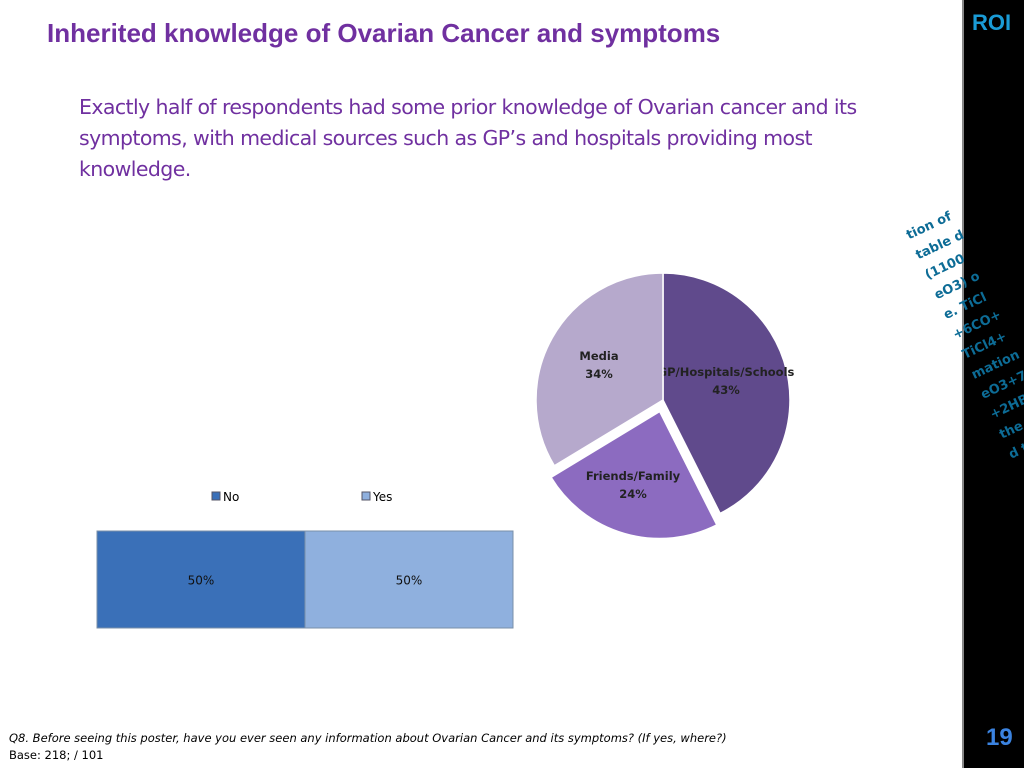 This screenshot has width=1024, height=768. Describe the element at coordinates (56, 755) in the screenshot. I see `footer-base: Base: 218; / 101` at that location.